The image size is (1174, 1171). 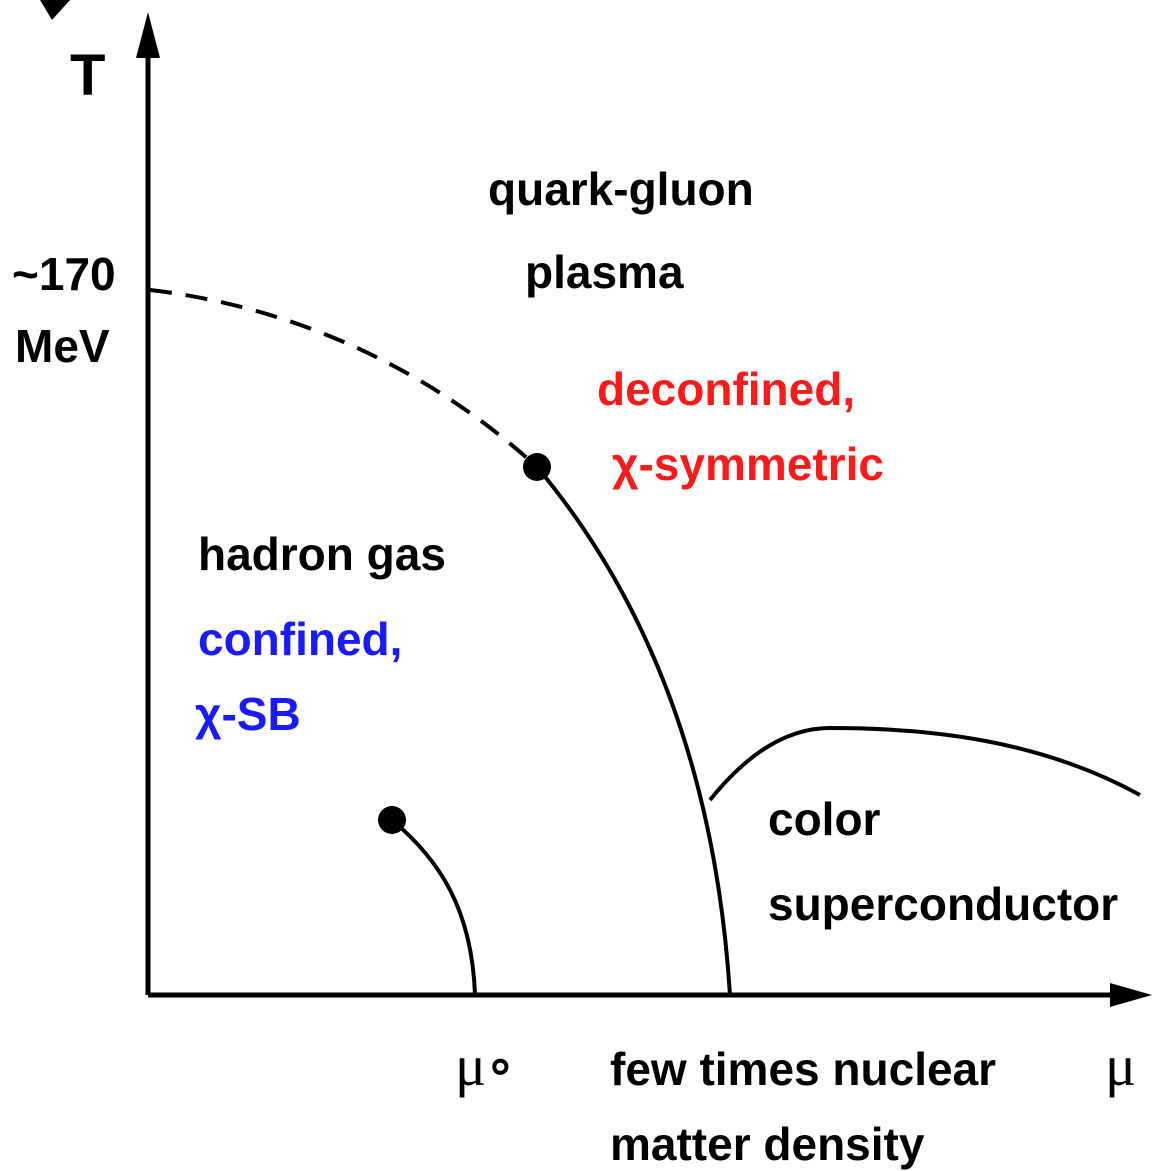 What do you see at coordinates (748, 464) in the screenshot?
I see `region-props: χ-symmetric` at bounding box center [748, 464].